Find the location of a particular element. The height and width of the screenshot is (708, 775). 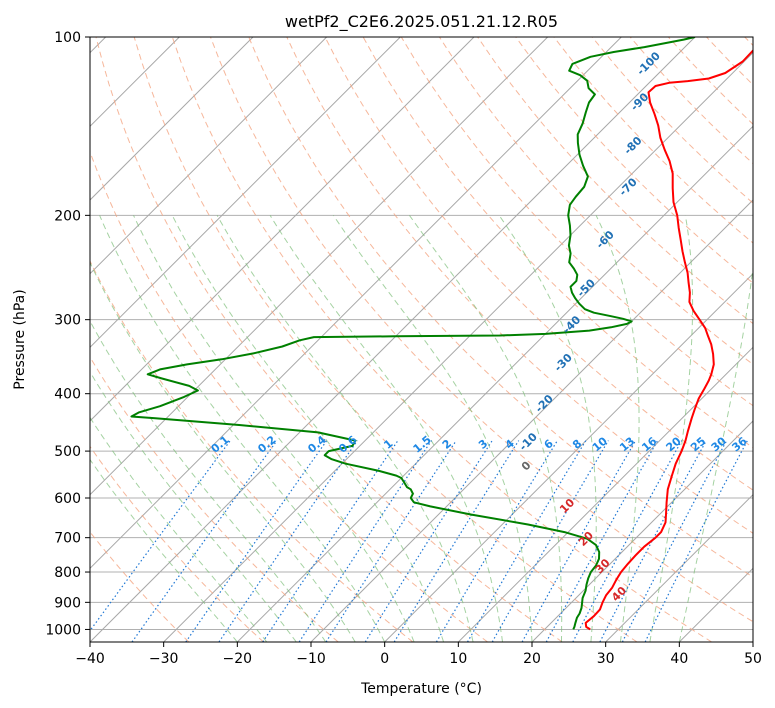

y-tick-label: 100 is located at coordinates (67, 38).